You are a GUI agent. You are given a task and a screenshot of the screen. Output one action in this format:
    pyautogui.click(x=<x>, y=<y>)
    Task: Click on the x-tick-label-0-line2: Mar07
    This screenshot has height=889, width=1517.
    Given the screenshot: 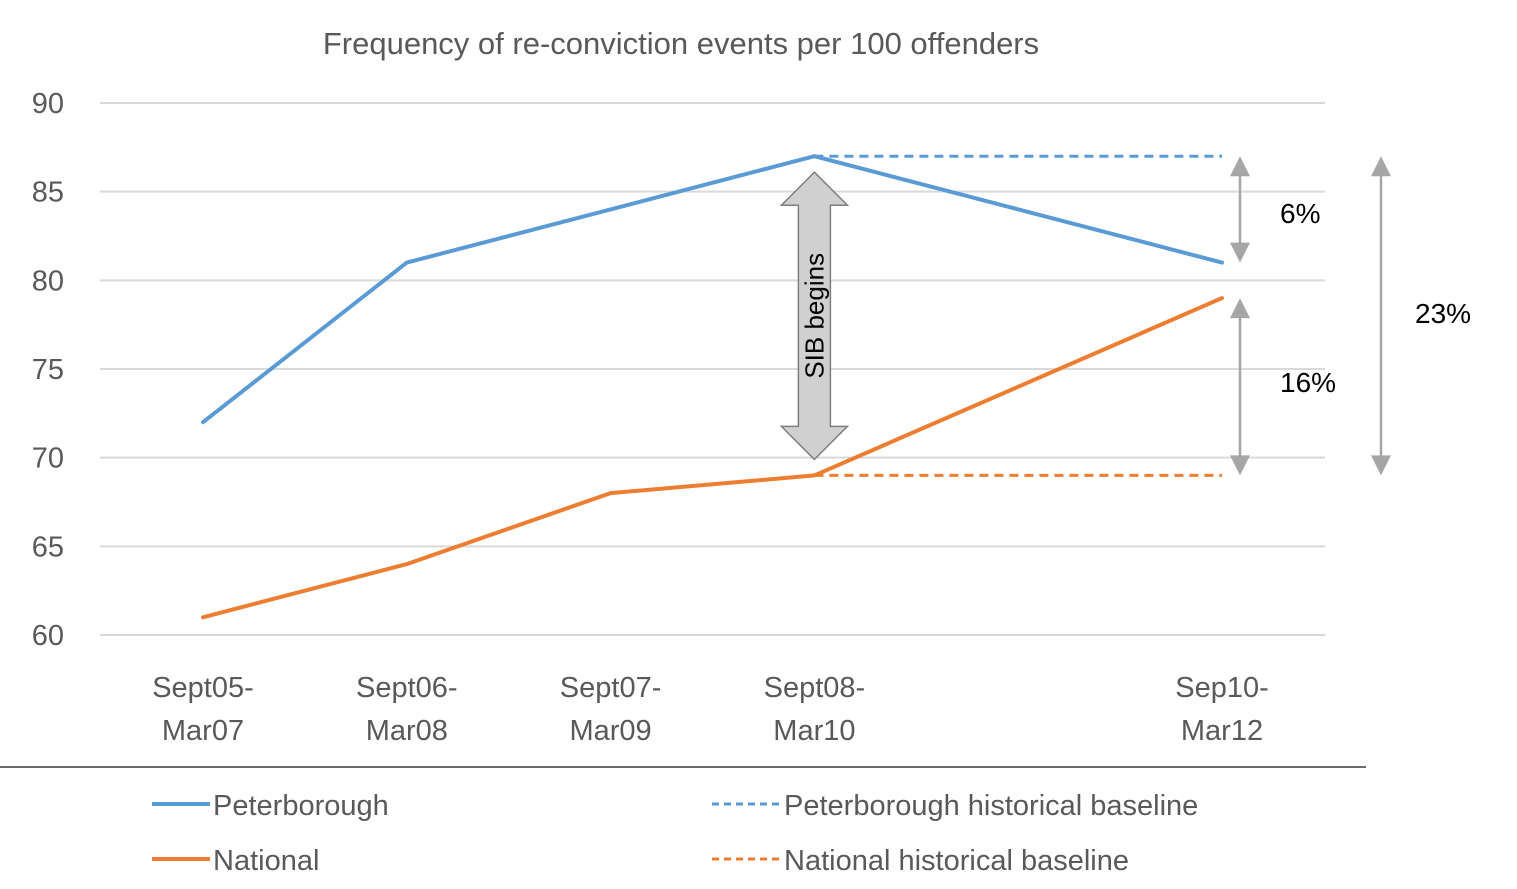 What is the action you would take?
    pyautogui.click(x=203, y=731)
    